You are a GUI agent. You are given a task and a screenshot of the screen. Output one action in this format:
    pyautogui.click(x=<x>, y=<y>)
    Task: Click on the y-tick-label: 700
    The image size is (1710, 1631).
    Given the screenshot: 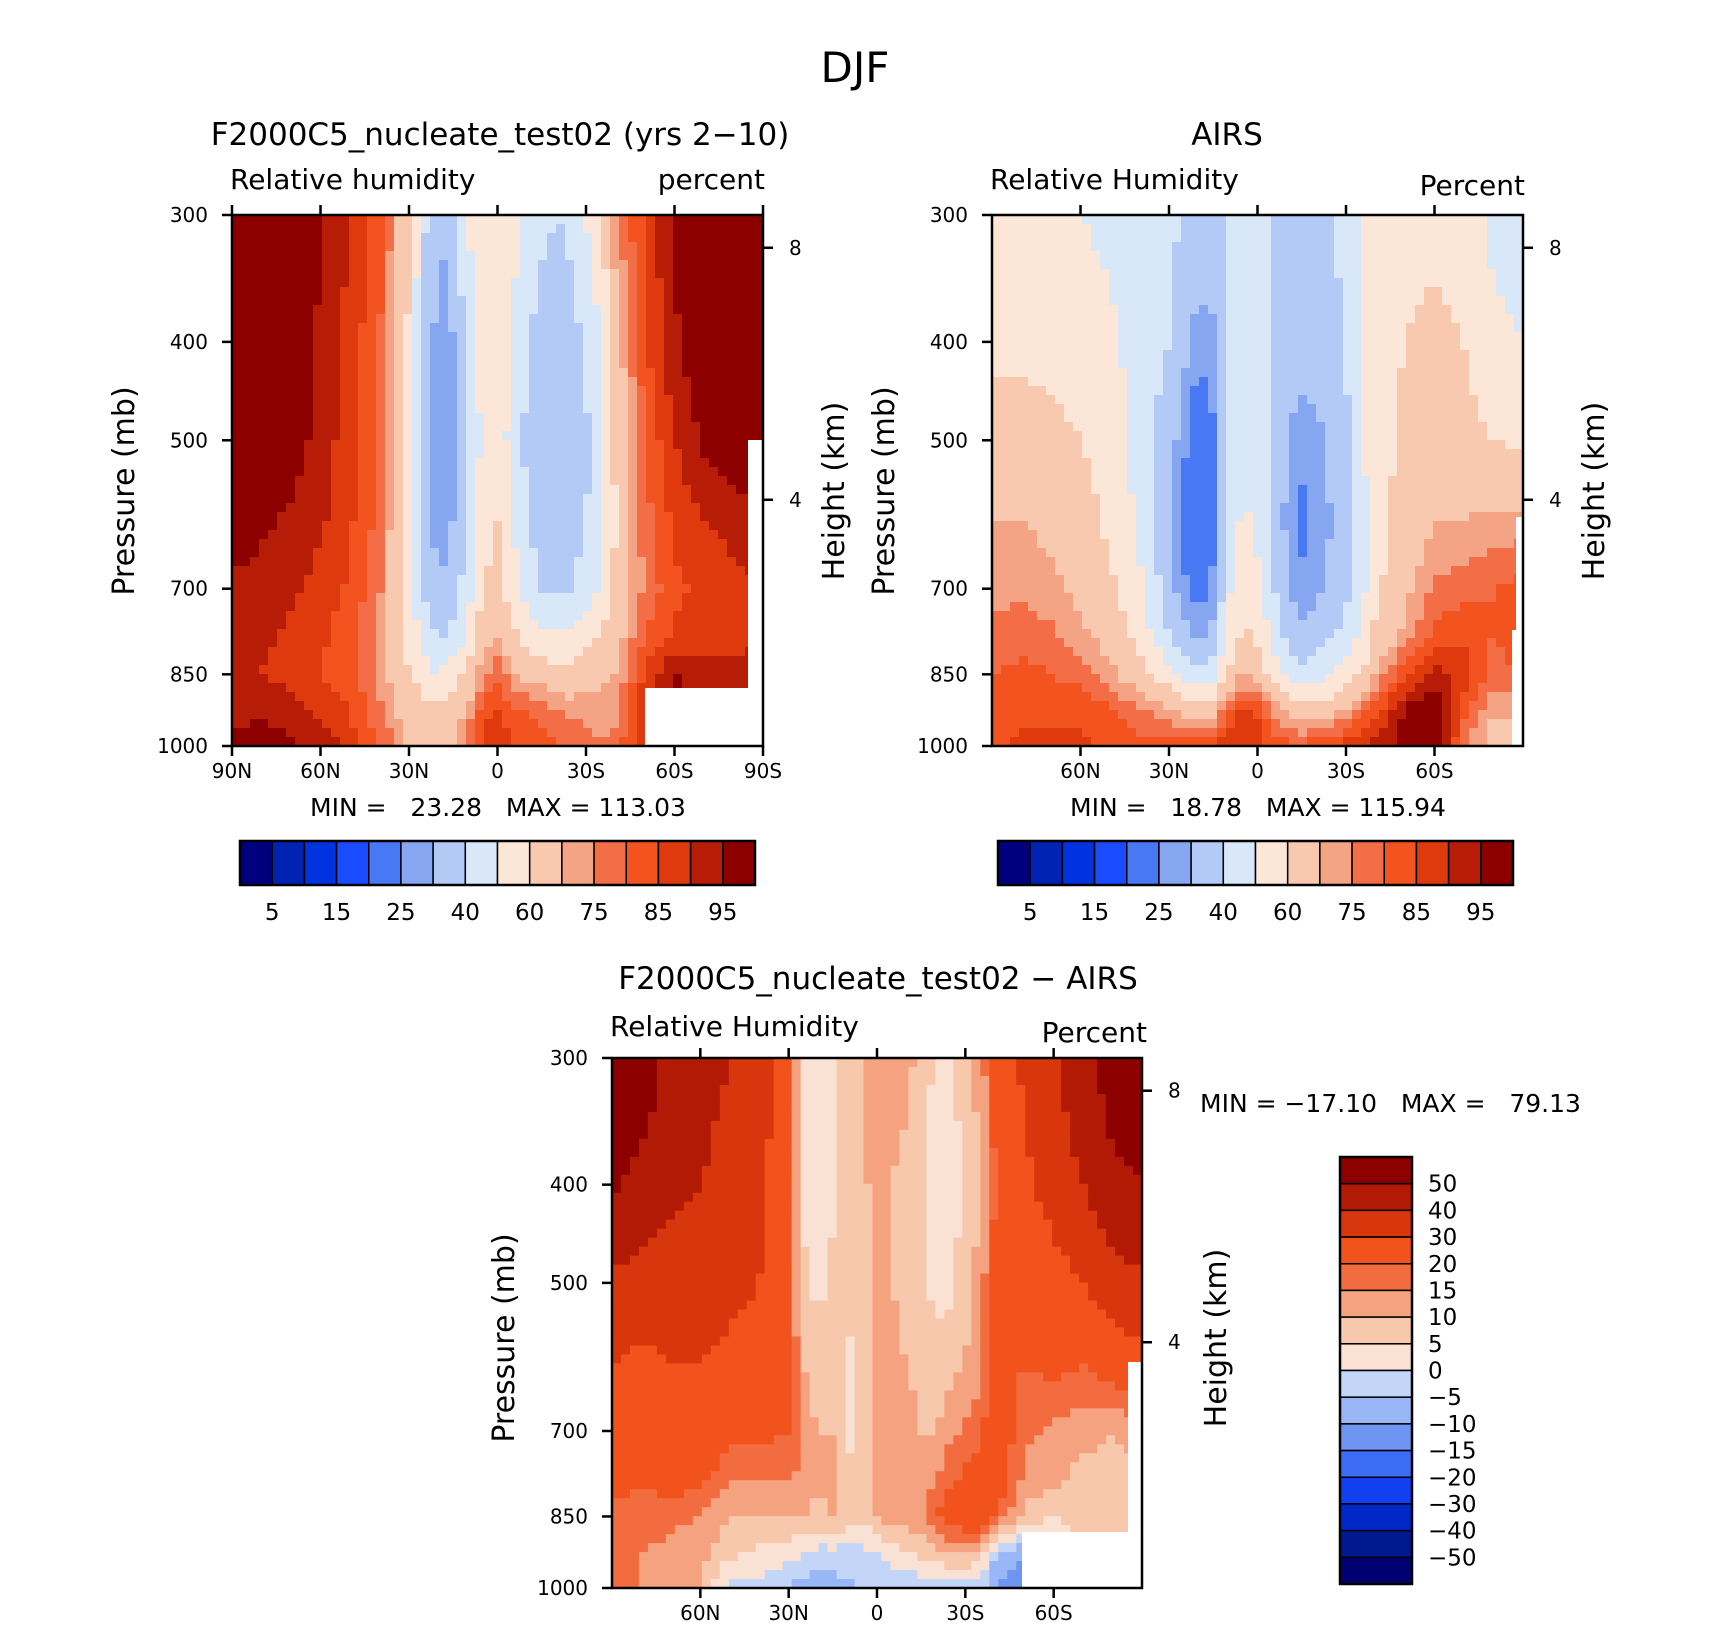 What is the action you would take?
    pyautogui.click(x=189, y=589)
    